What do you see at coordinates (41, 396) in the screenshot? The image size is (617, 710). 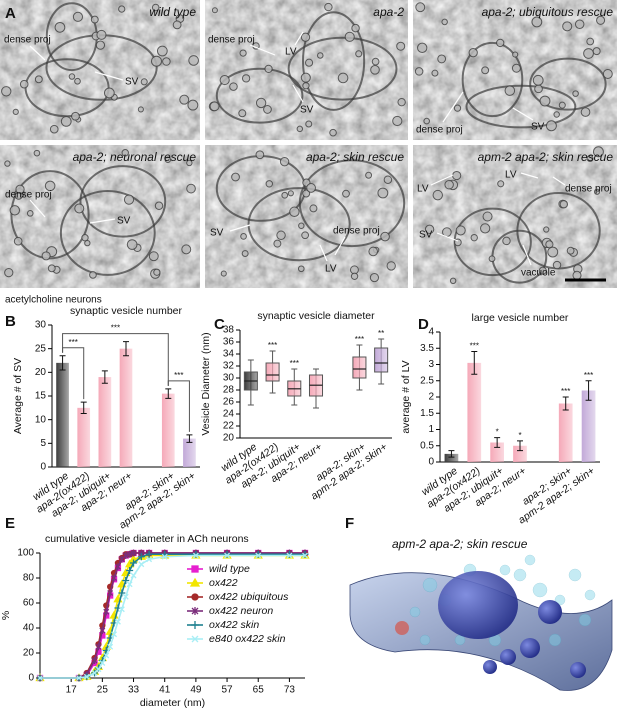 I see `y-tick-label: 15` at bounding box center [41, 396].